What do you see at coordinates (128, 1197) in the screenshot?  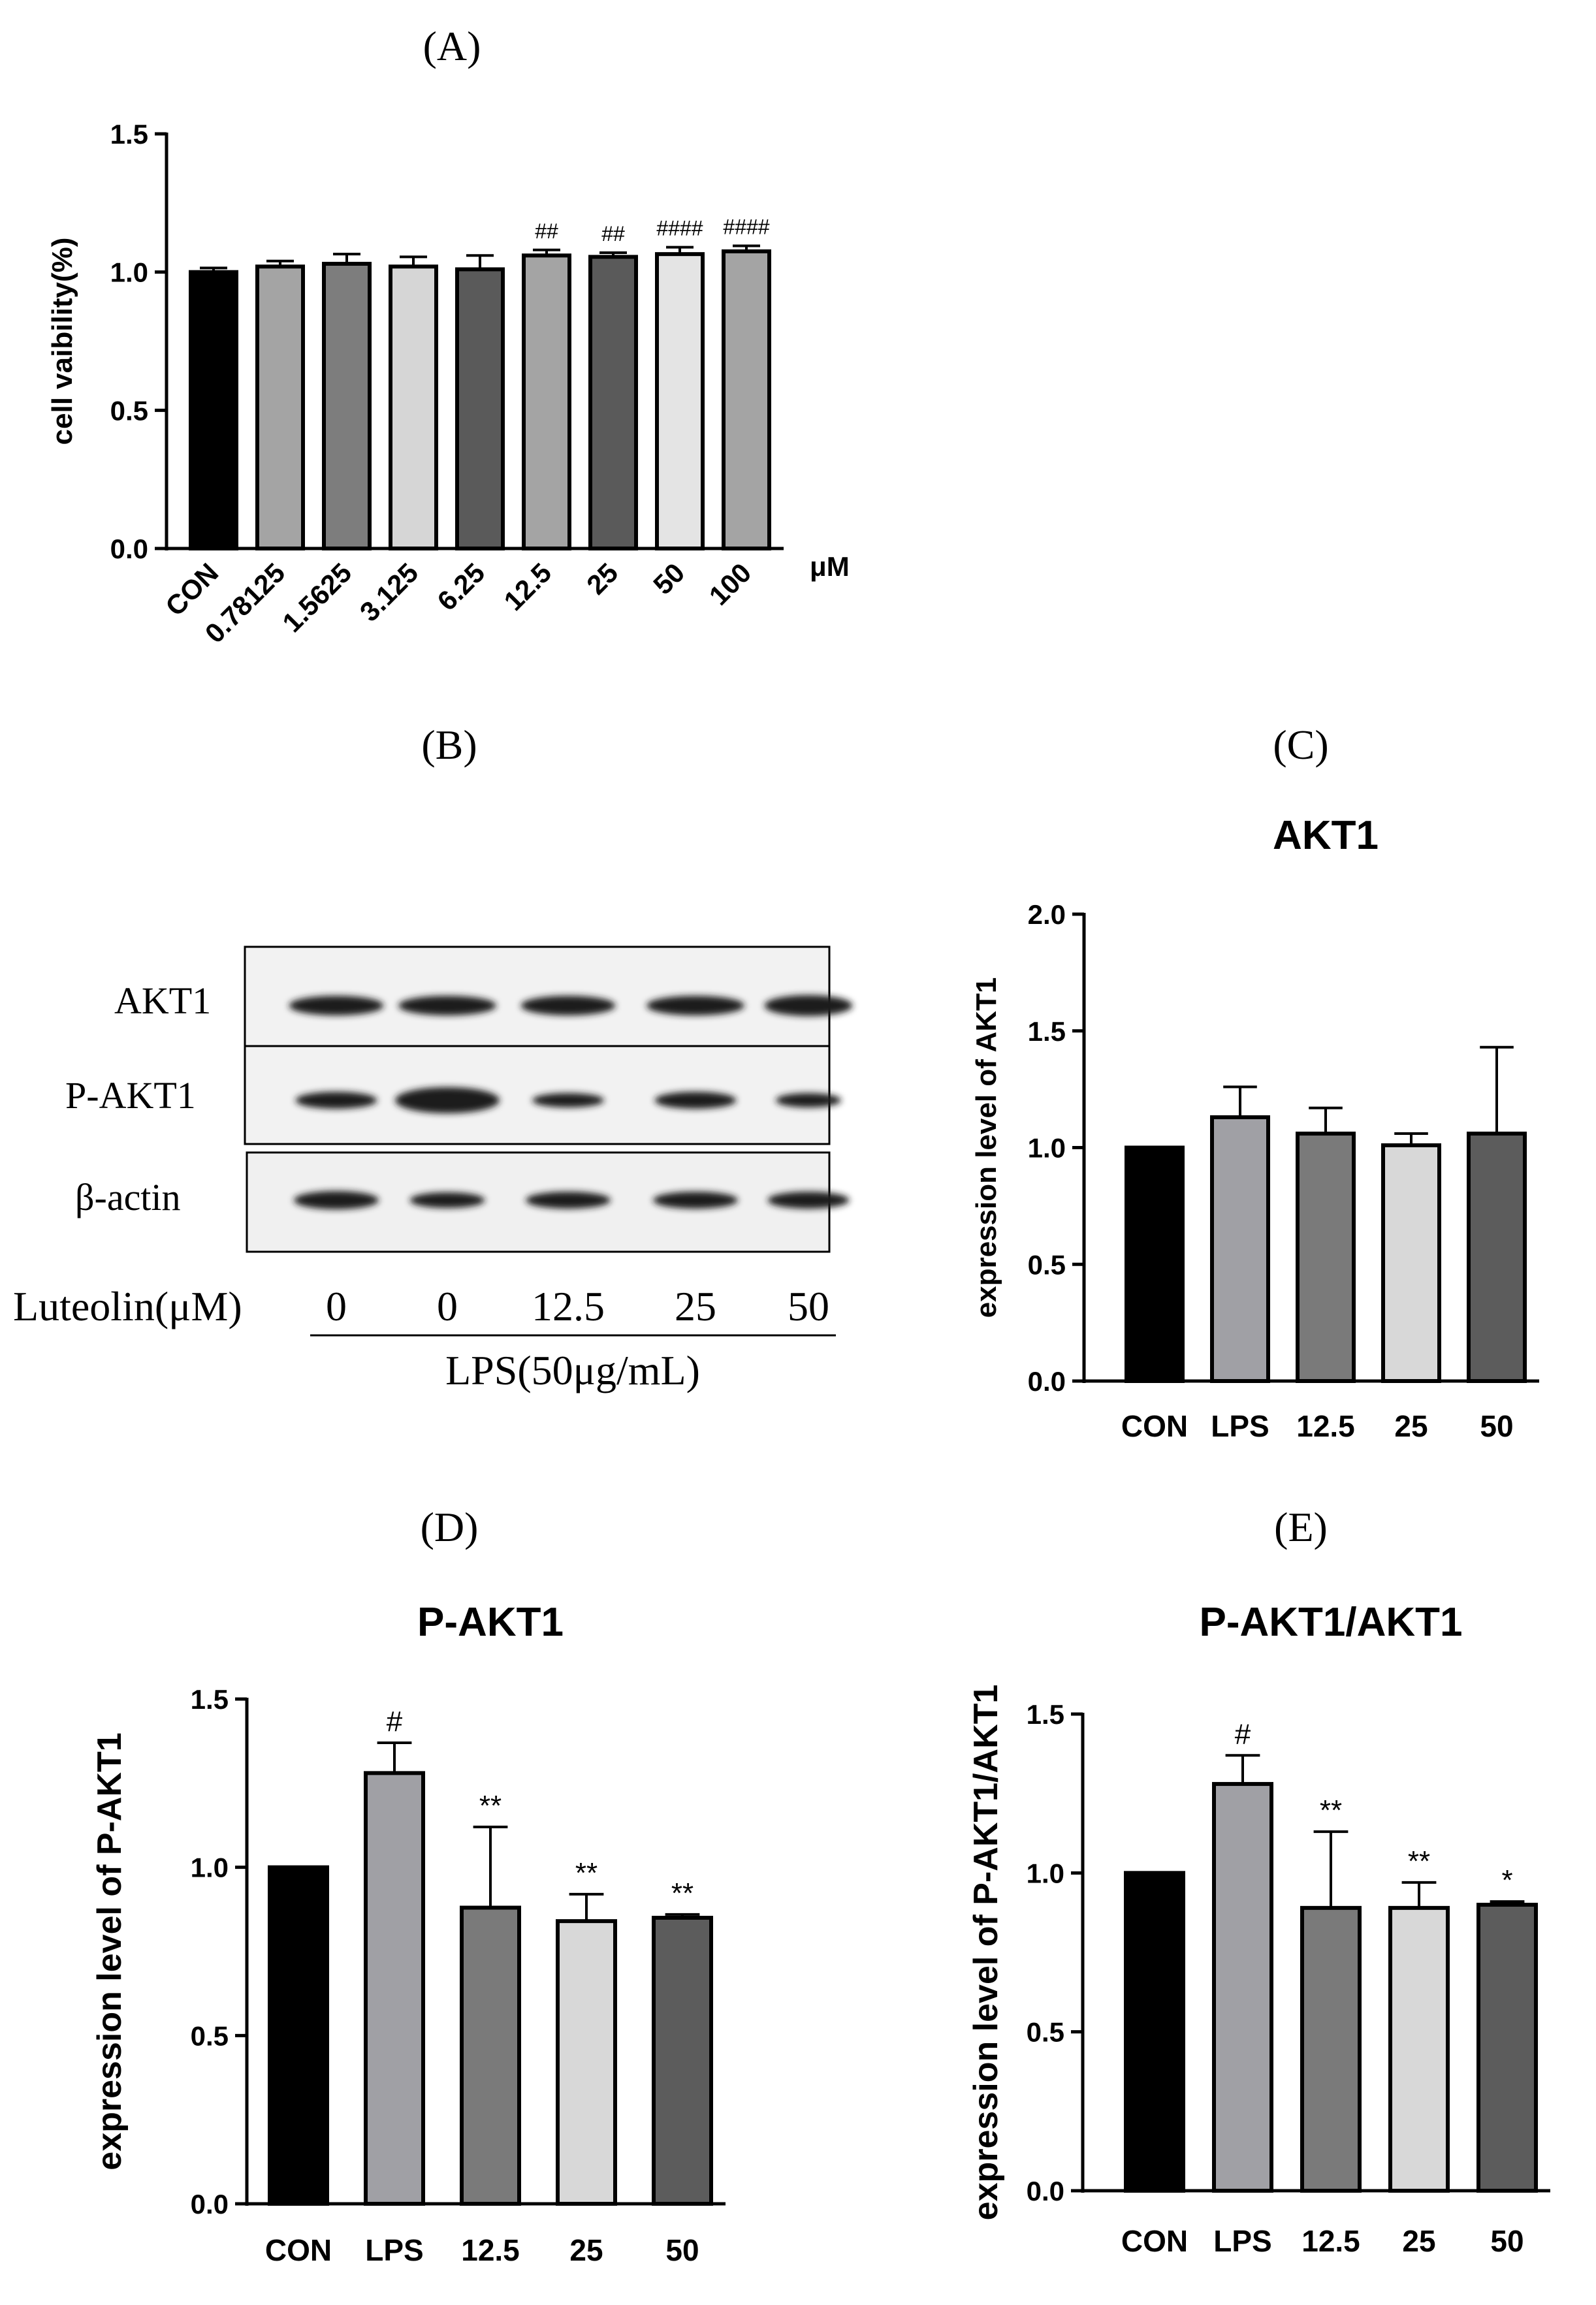 I see `blot-row-label-beta-actin: β-actin` at bounding box center [128, 1197].